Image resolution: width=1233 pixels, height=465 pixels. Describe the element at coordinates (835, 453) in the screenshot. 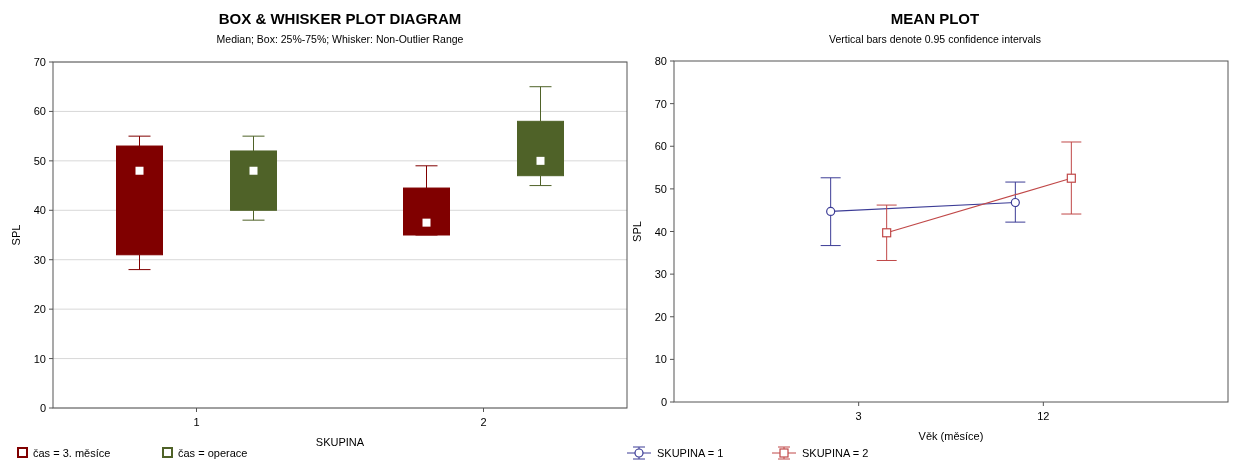

I see `legend-label: SKUPINA = 2` at that location.